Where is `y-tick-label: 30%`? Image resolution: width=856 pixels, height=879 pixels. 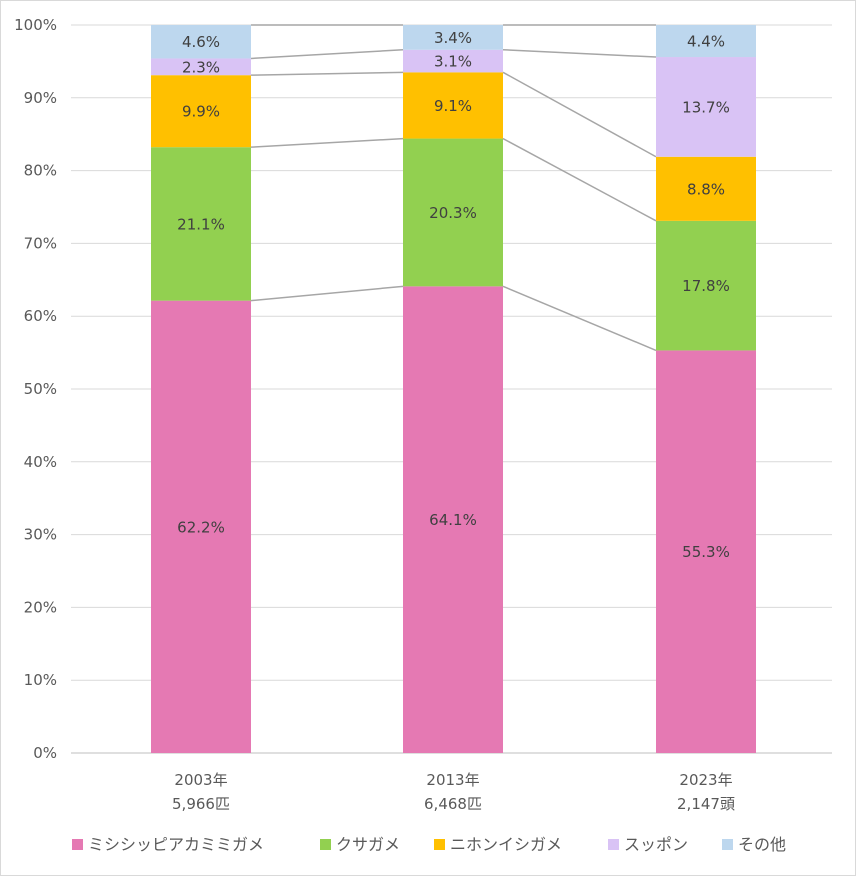 y-tick-label: 30% is located at coordinates (40, 535).